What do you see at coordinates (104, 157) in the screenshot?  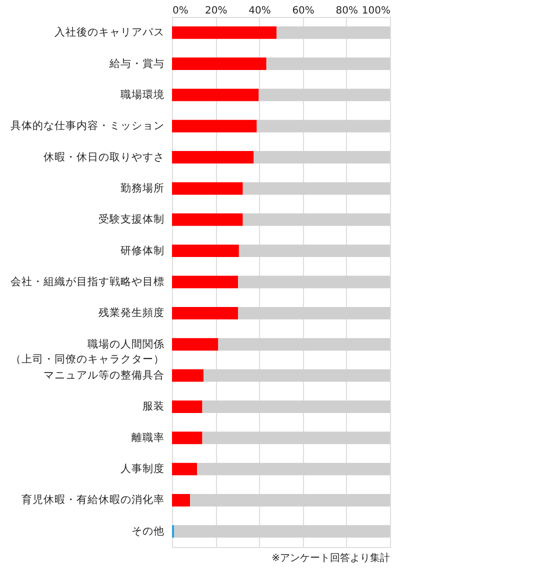 I see `y-tick-label: 休暇・休日の取りやすさ` at bounding box center [104, 157].